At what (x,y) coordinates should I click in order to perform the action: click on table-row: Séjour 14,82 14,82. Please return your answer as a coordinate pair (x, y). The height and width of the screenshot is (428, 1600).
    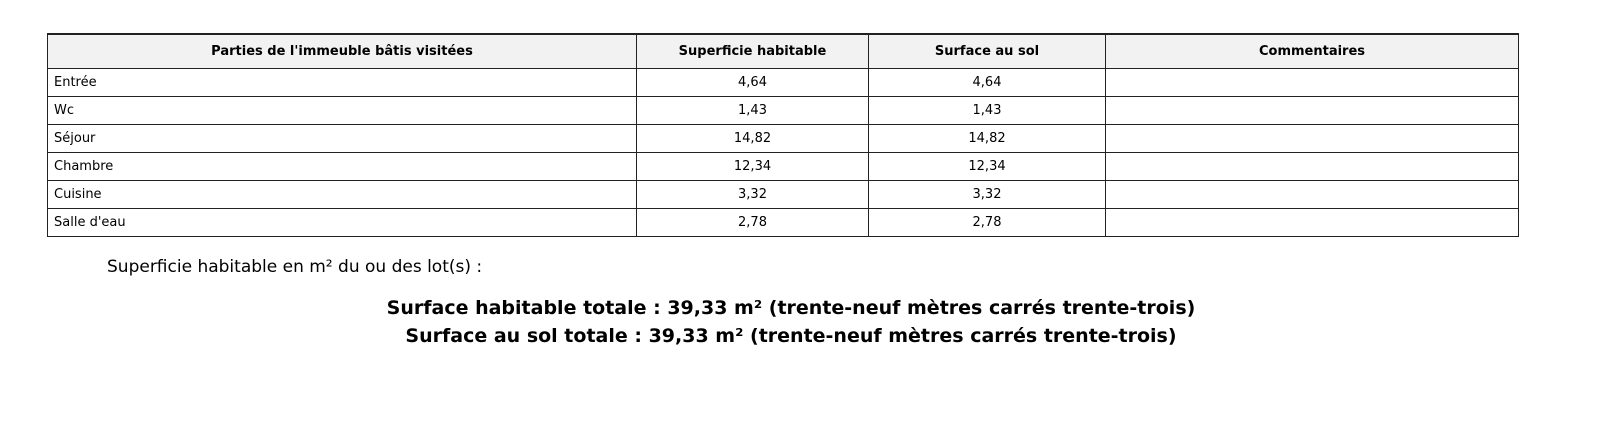
    Looking at the image, I should click on (783, 138).